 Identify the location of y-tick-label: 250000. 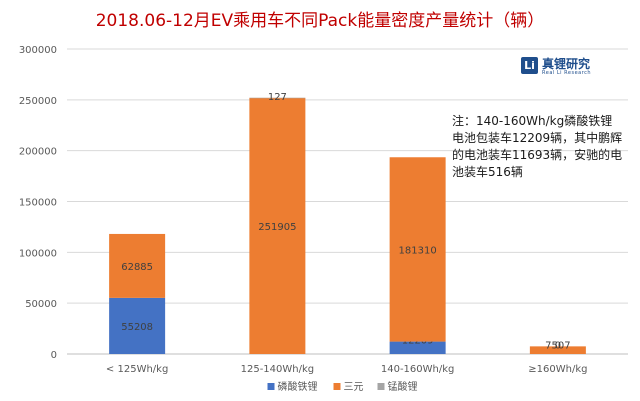
(38, 101).